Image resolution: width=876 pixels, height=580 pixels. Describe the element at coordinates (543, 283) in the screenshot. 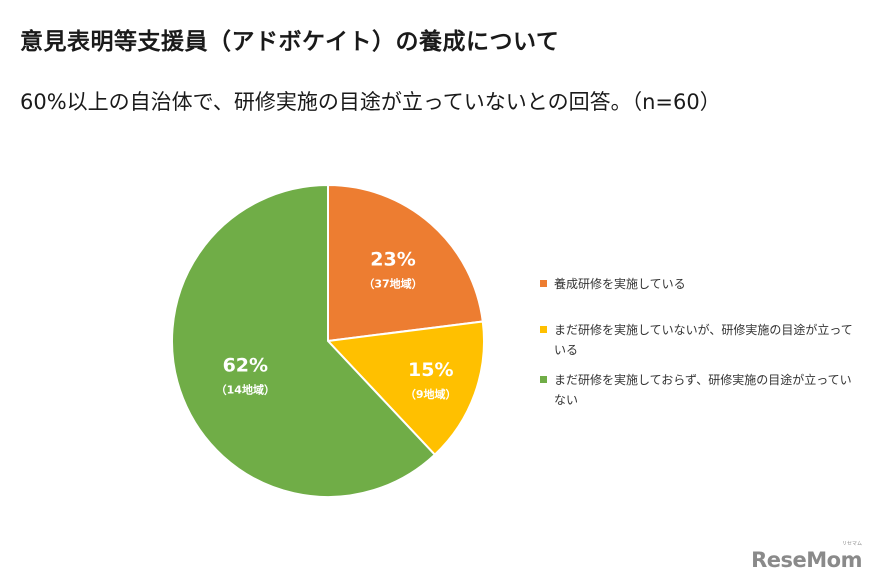

I see `legend-swatch-orange` at that location.